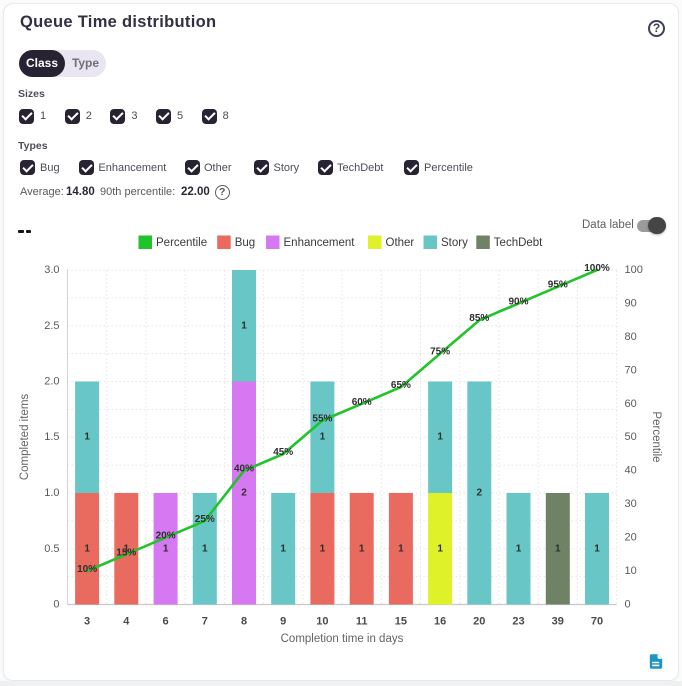 The width and height of the screenshot is (682, 686). What do you see at coordinates (362, 622) in the screenshot?
I see `svg-text: 11` at bounding box center [362, 622].